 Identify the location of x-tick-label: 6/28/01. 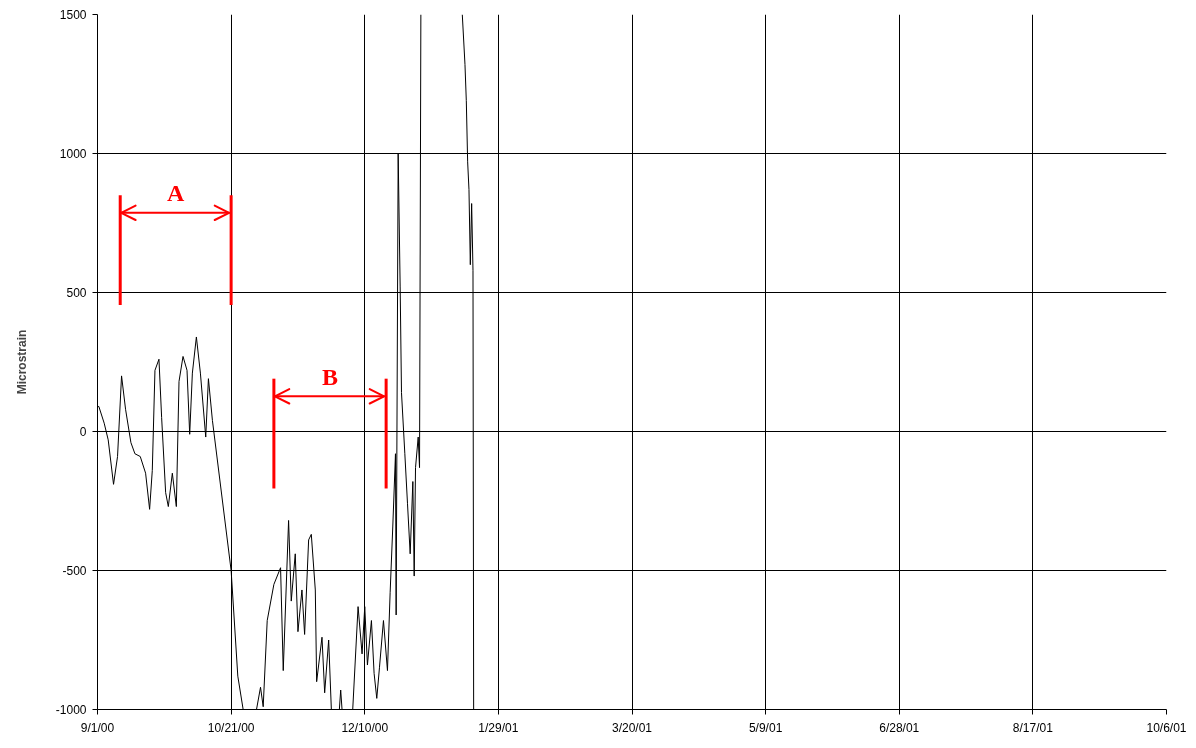
(899, 727).